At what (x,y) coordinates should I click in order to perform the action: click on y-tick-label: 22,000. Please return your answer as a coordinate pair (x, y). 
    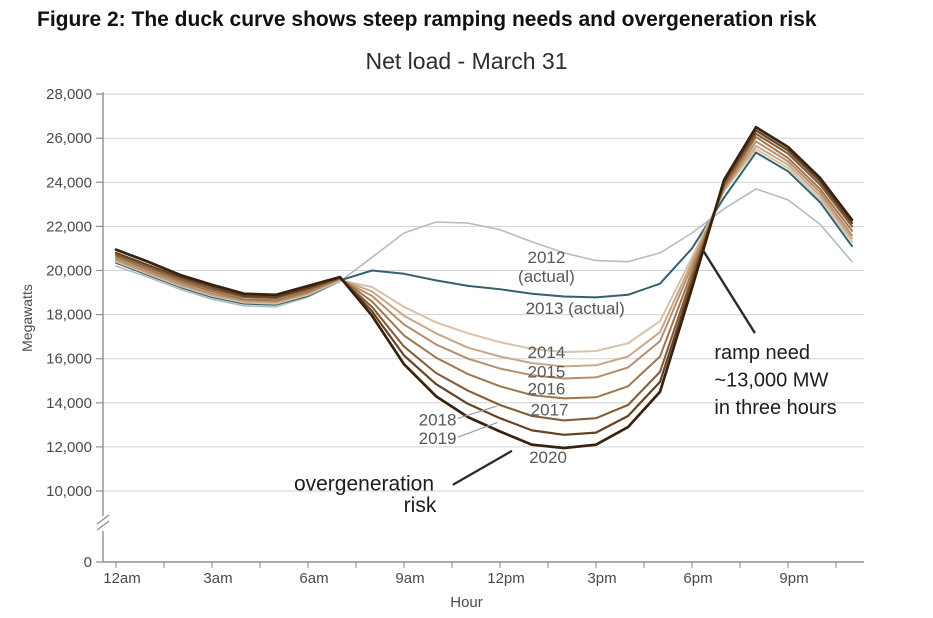
    Looking at the image, I should click on (69, 226).